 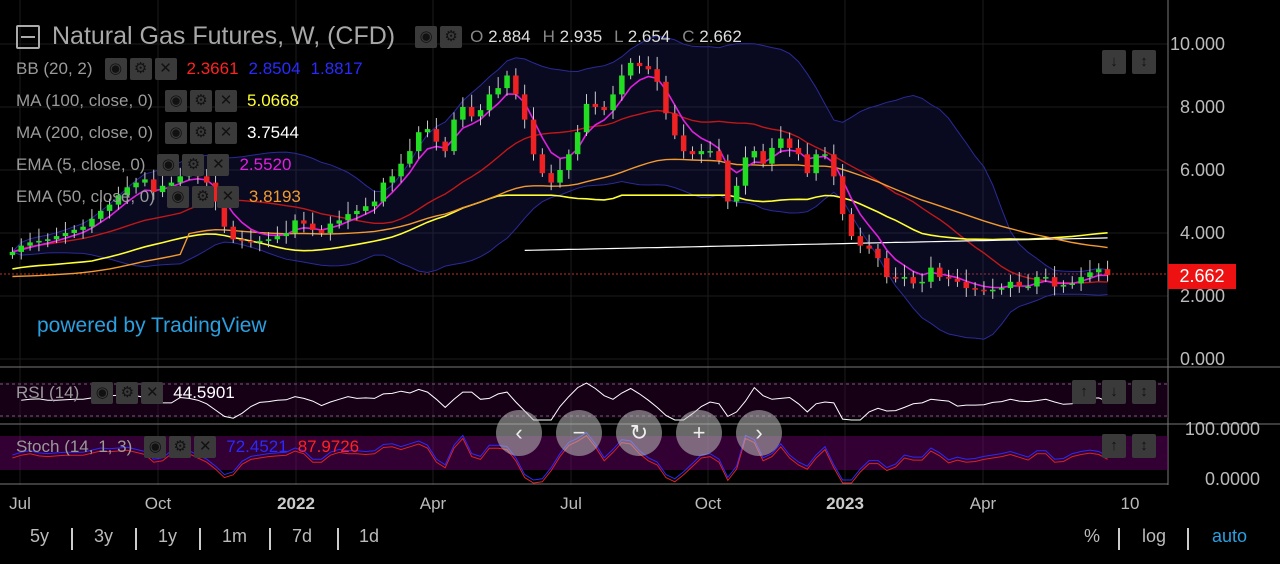 I want to click on reset-button: ↻, so click(x=639, y=433).